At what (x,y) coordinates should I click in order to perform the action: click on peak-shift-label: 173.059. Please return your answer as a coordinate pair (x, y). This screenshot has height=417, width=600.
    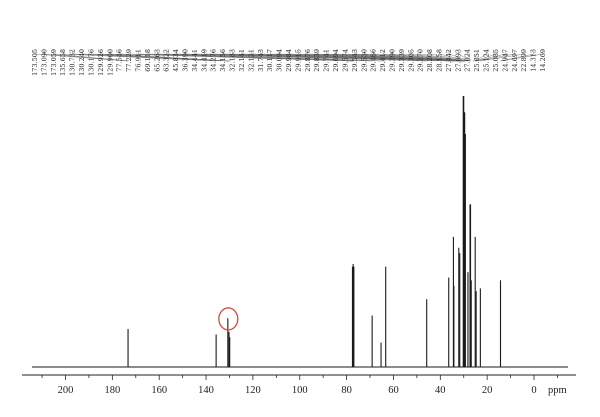
    Looking at the image, I should click on (54, 62).